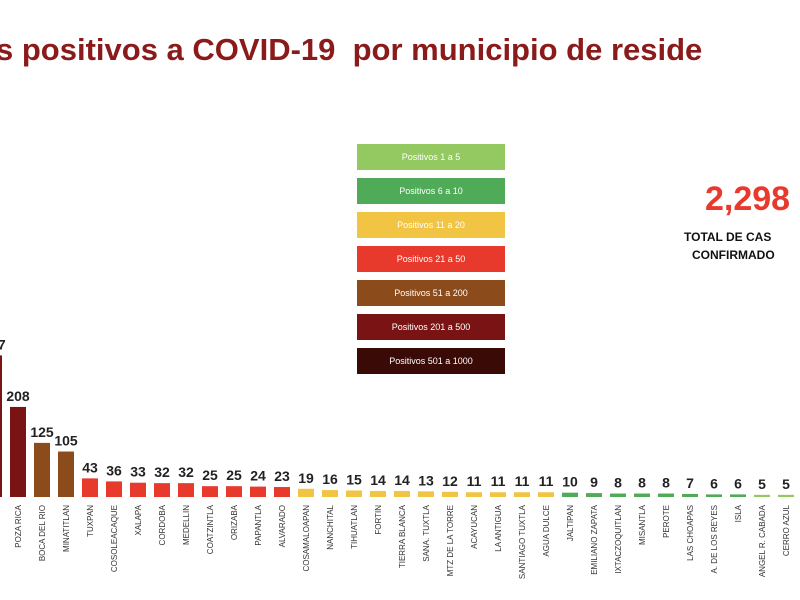 The image size is (800, 600). What do you see at coordinates (733, 255) in the screenshot?
I see `total-caption: CONFIRMADO` at bounding box center [733, 255].